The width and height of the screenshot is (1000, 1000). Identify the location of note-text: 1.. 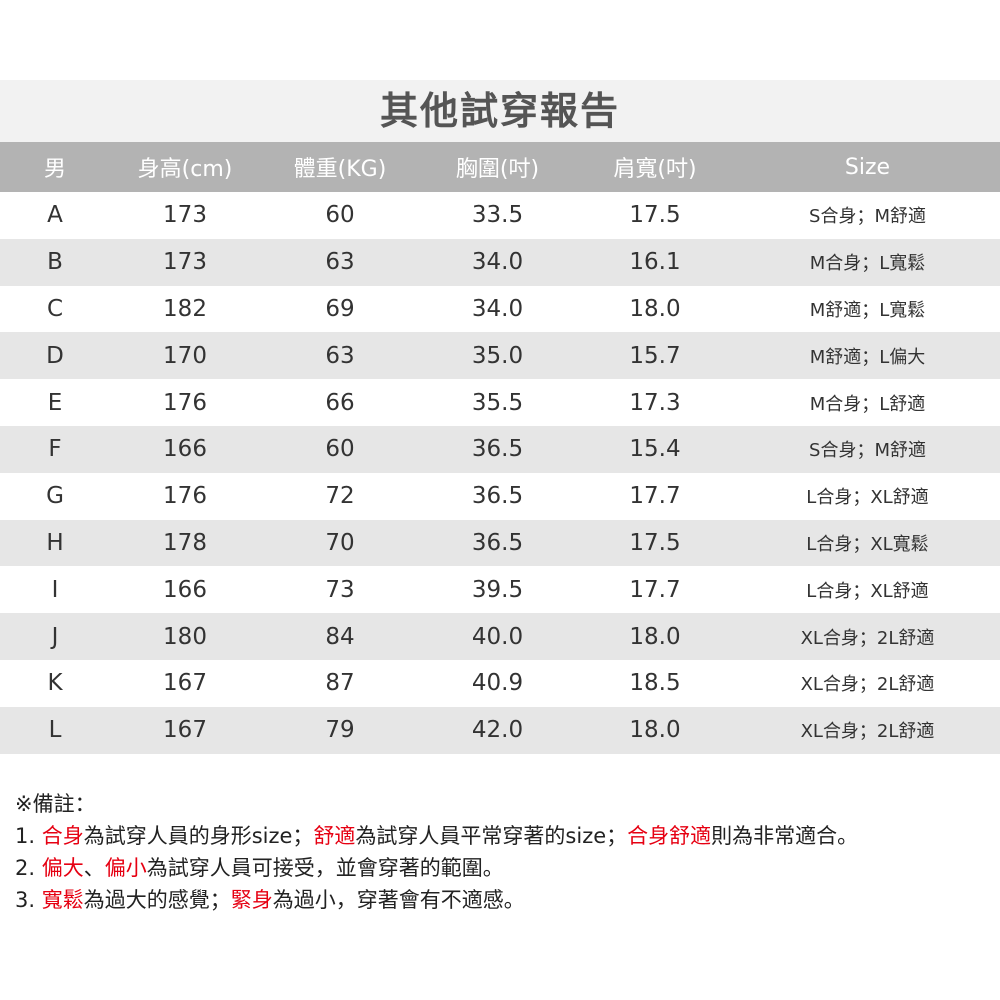
(28, 836).